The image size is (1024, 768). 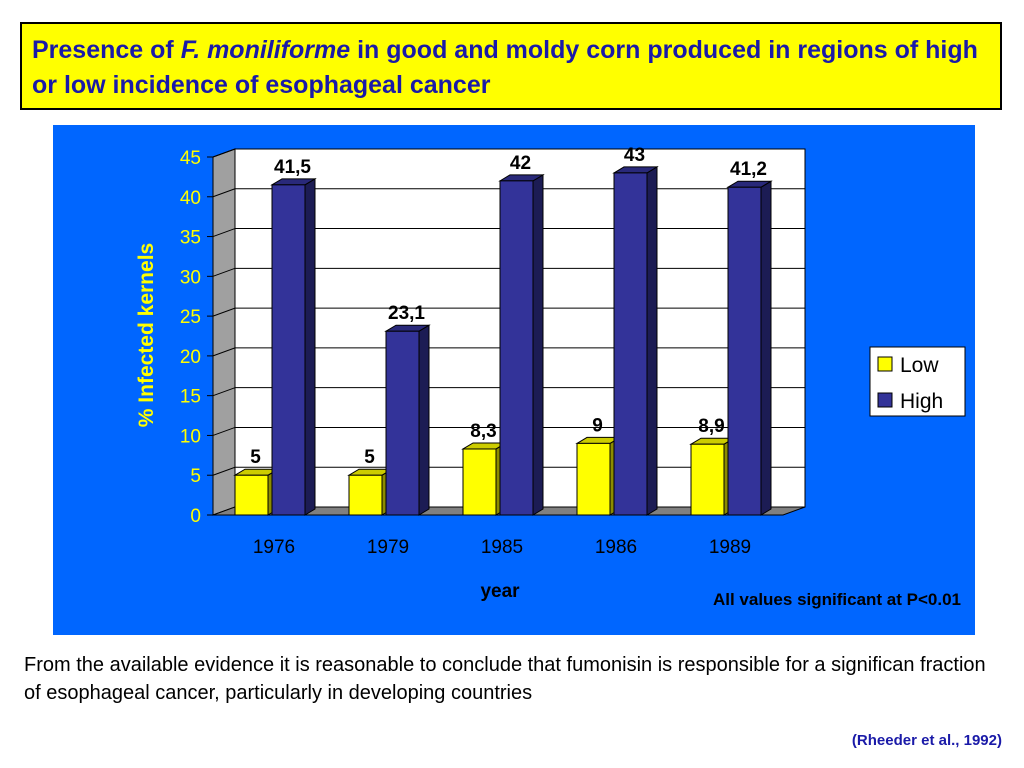 I want to click on bar-high-1979, so click(x=402, y=423).